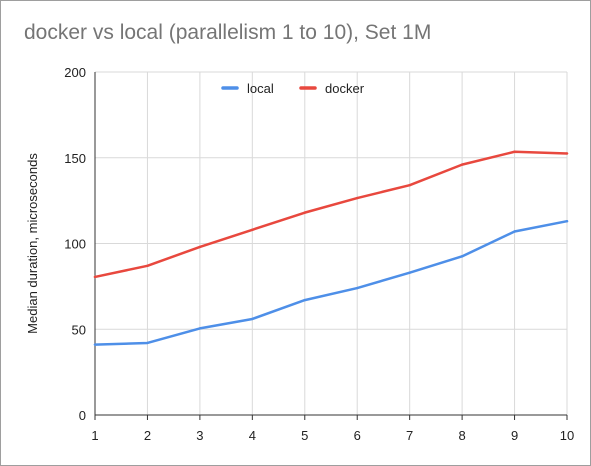  What do you see at coordinates (32, 243) in the screenshot?
I see `y-axis-title: Median duration, microseconds` at bounding box center [32, 243].